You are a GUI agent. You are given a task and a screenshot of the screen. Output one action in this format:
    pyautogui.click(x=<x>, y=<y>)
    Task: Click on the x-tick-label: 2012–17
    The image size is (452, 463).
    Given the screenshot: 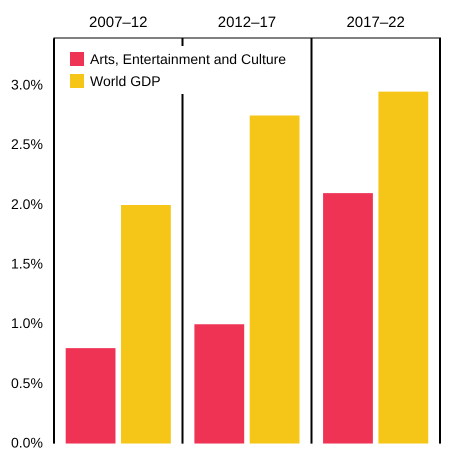 What is the action you would take?
    pyautogui.click(x=247, y=23)
    